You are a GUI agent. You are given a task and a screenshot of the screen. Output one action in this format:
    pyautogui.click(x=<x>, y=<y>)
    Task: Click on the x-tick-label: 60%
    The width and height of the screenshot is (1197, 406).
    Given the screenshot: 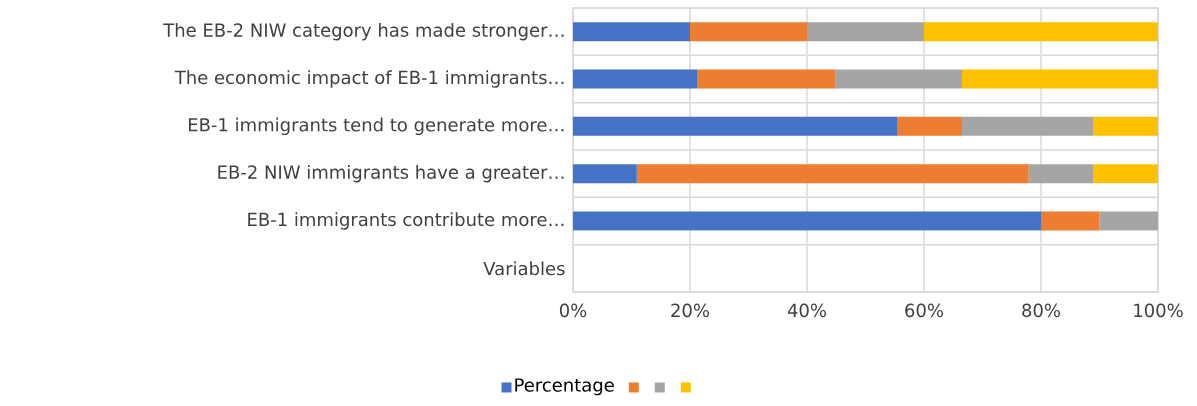 What is the action you would take?
    pyautogui.click(x=924, y=310)
    